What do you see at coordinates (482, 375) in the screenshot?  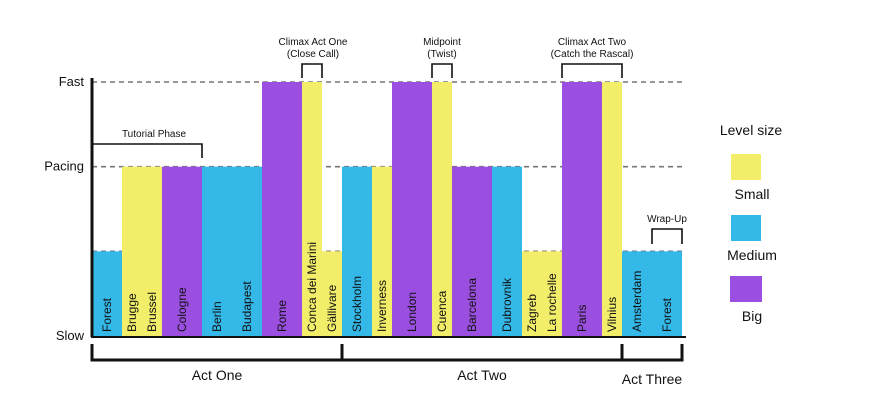 I see `act-label-act-two: Act Two` at bounding box center [482, 375].